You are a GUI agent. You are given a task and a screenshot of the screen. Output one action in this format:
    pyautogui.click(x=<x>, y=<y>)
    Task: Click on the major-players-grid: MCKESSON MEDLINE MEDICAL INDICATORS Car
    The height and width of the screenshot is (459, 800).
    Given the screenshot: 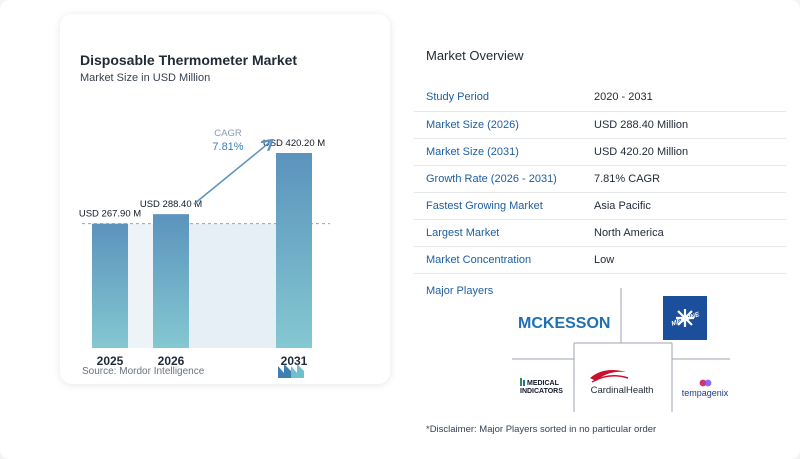 What is the action you would take?
    pyautogui.click(x=621, y=350)
    